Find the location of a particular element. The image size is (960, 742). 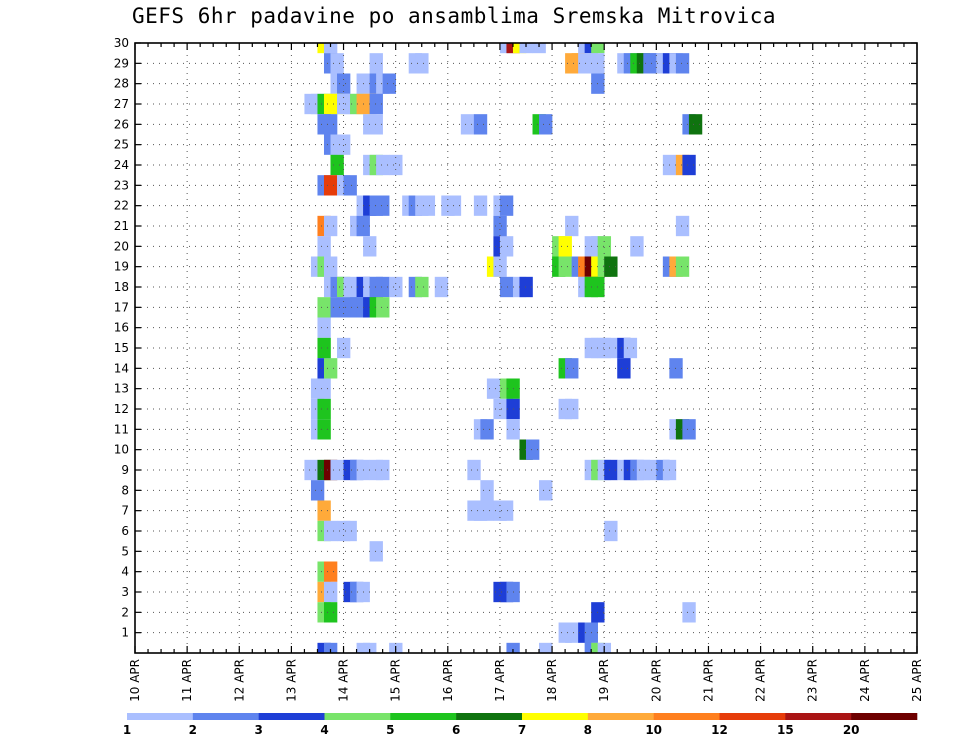

x-tick-label: 10 APR is located at coordinates (135, 680).